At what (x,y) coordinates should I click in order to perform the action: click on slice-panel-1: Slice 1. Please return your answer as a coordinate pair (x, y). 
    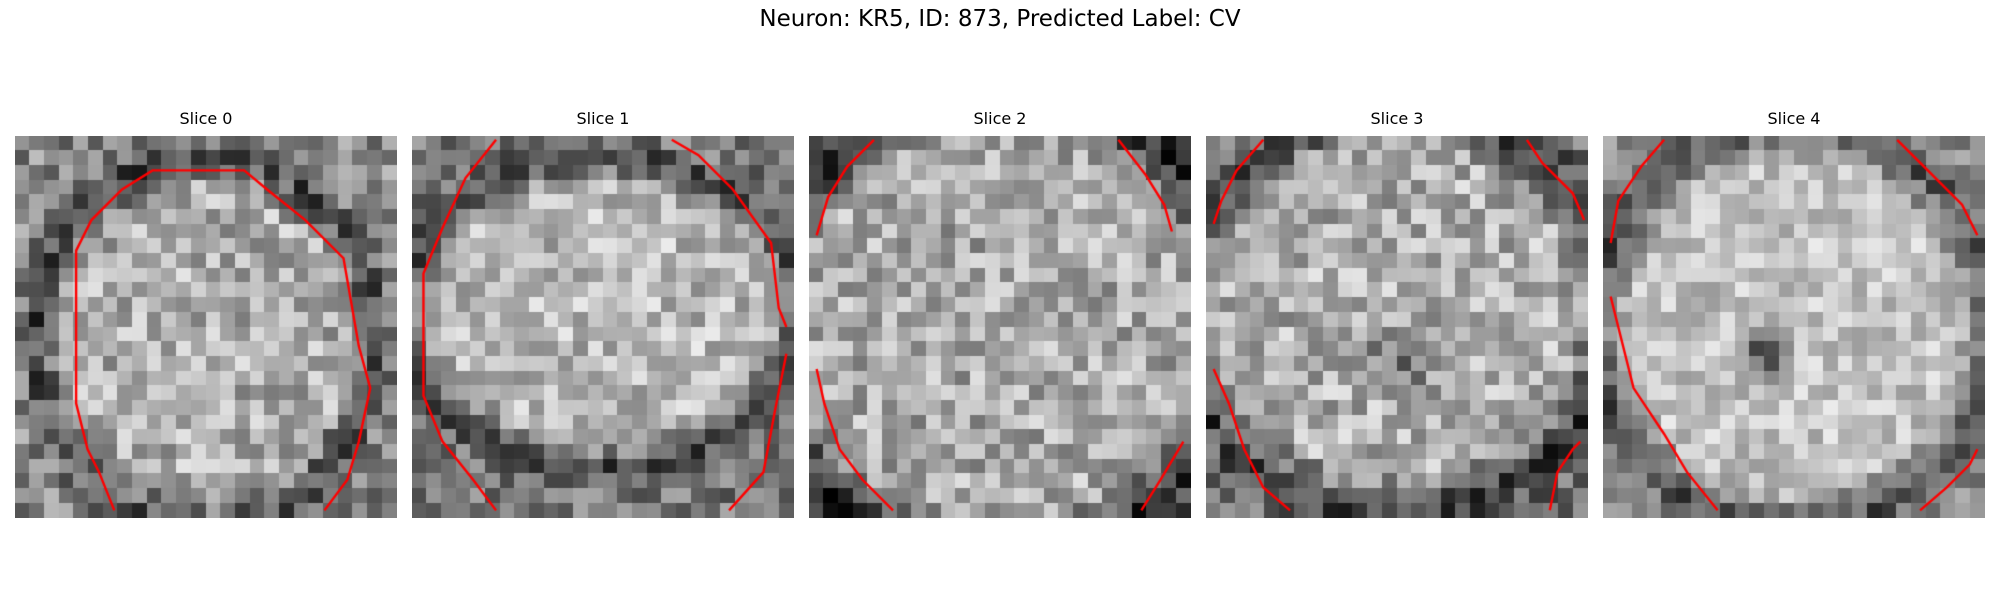
    Looking at the image, I should click on (603, 313).